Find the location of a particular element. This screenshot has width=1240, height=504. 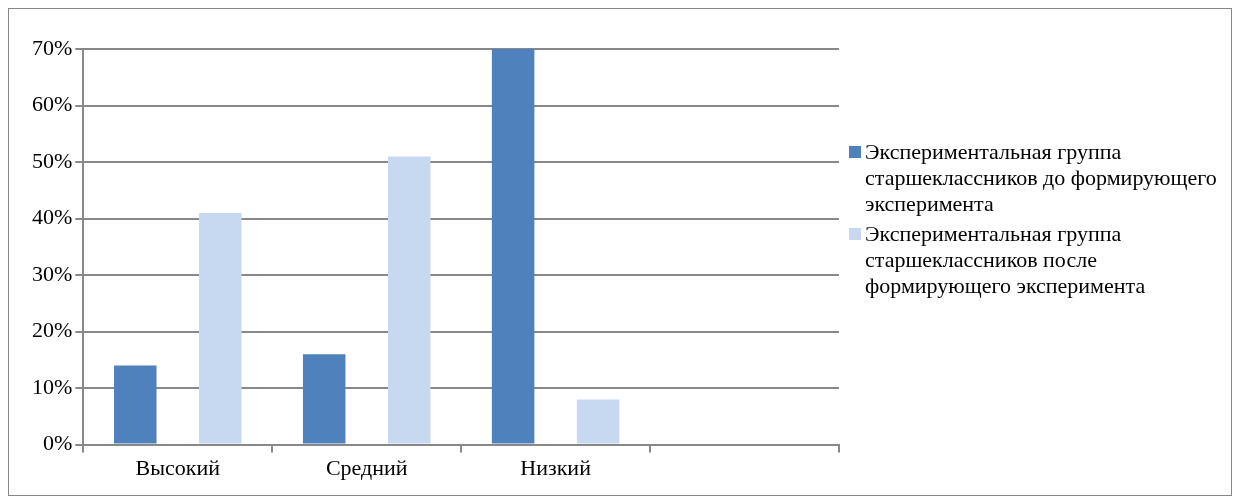

y-tick-label: 40% is located at coordinates (52, 217).